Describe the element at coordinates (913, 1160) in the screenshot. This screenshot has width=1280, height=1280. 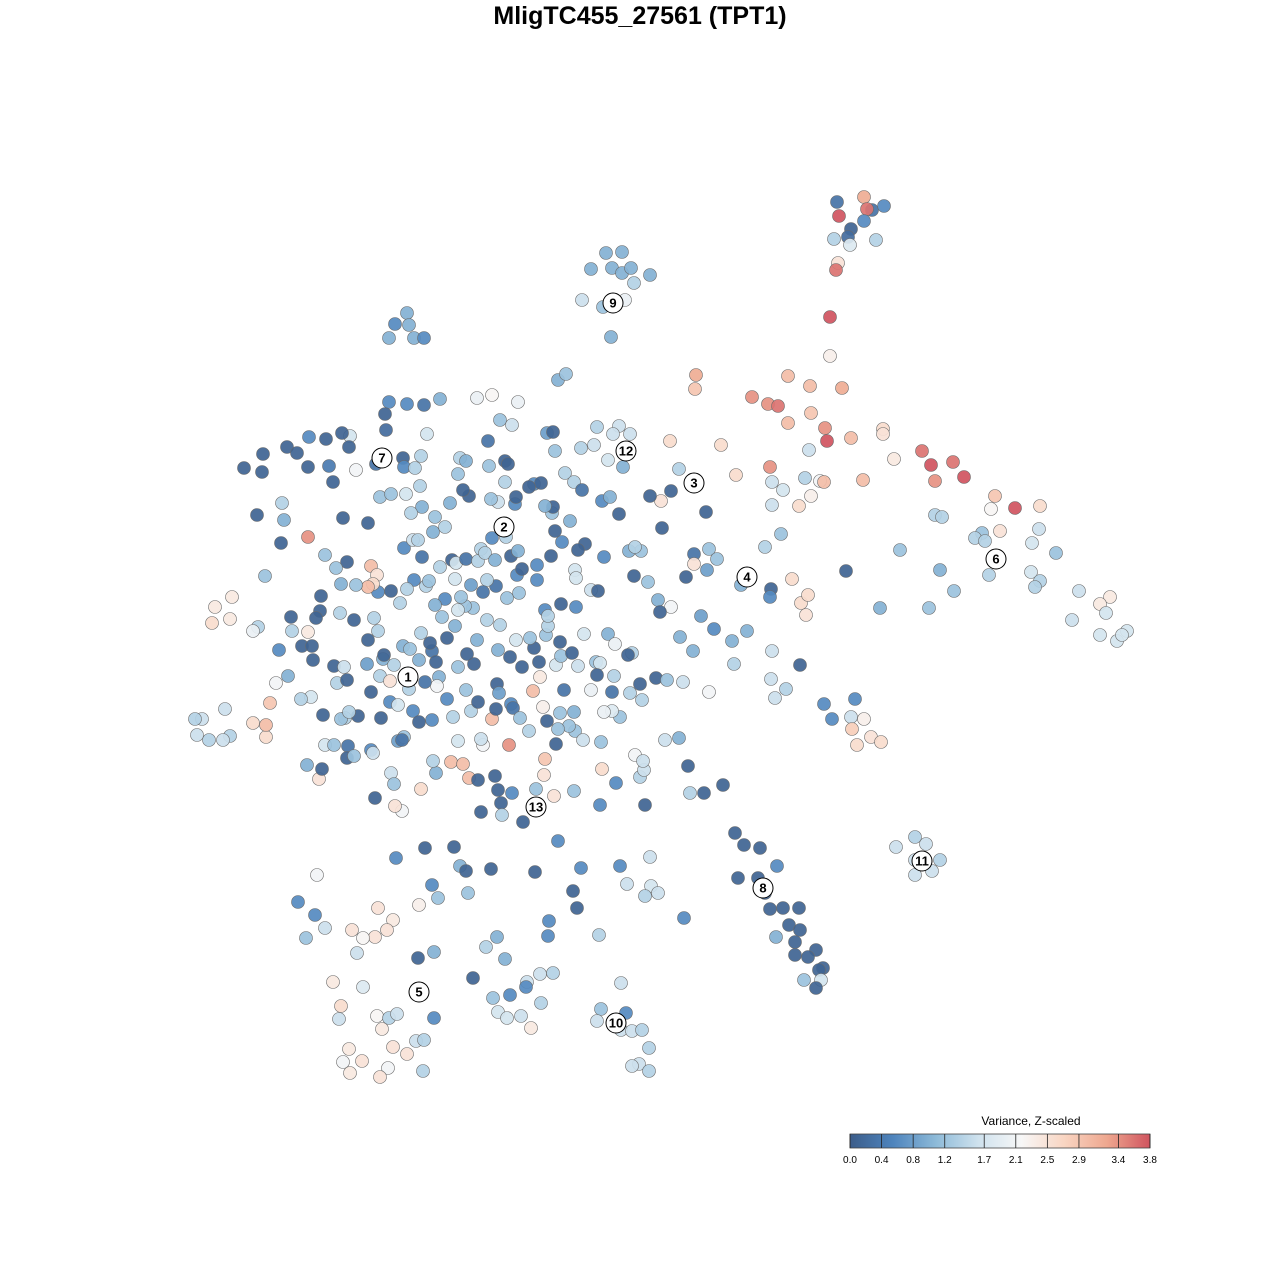
I see `legend-tick-label: 0.8` at that location.